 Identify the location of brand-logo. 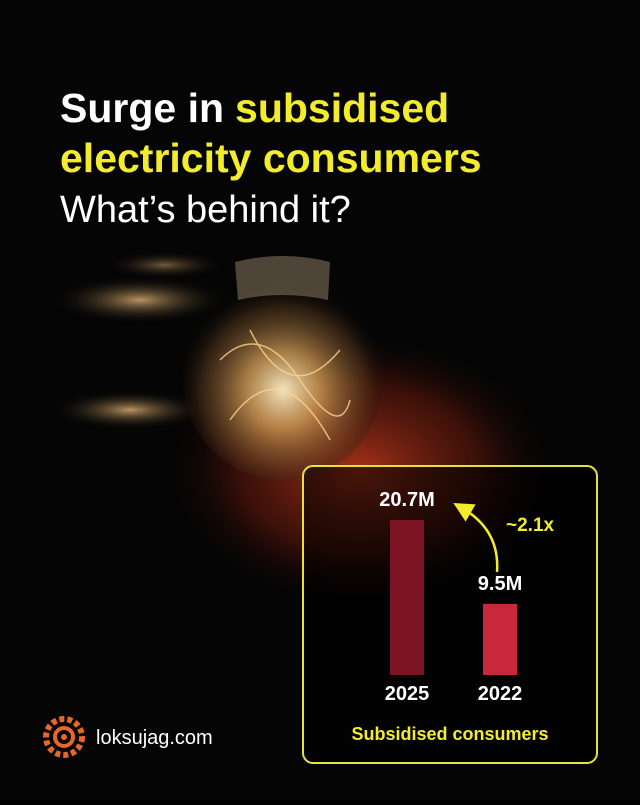
(64, 737).